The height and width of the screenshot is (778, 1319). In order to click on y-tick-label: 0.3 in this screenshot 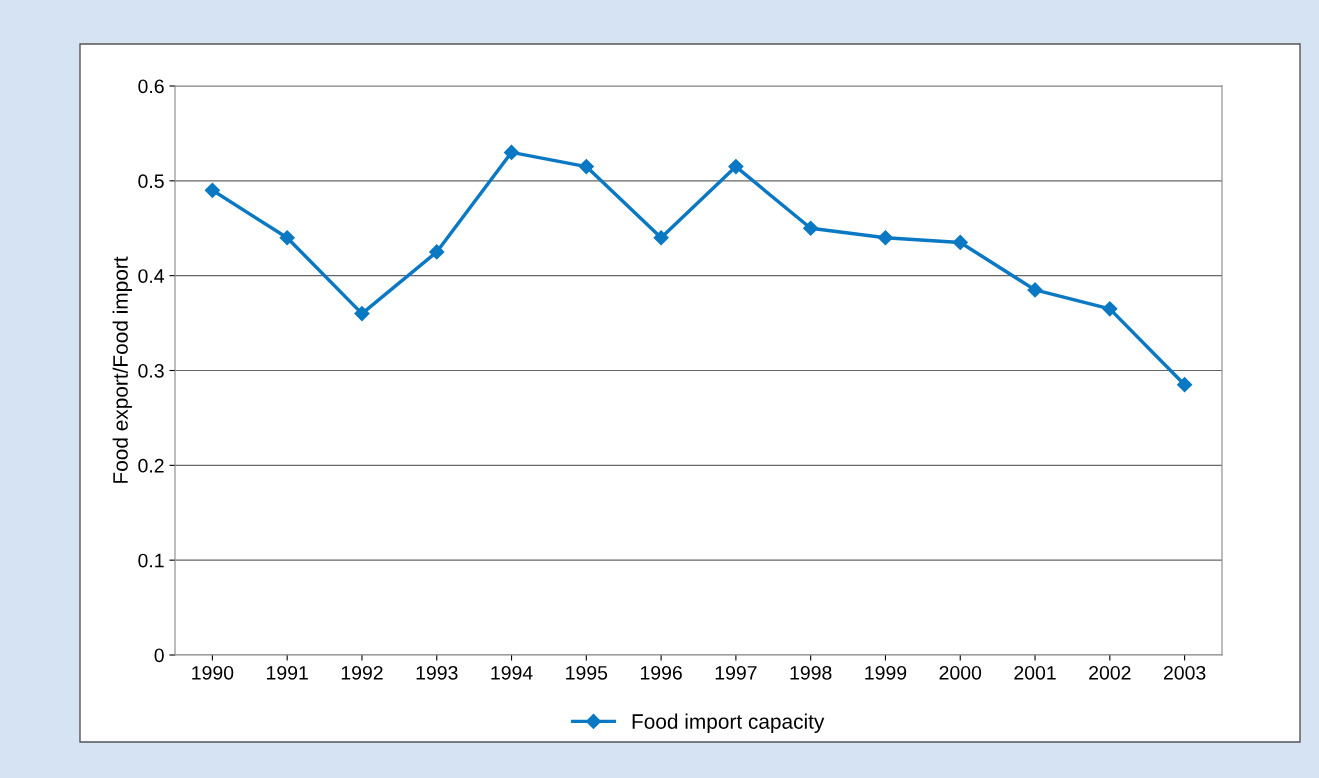, I will do `click(151, 370)`.